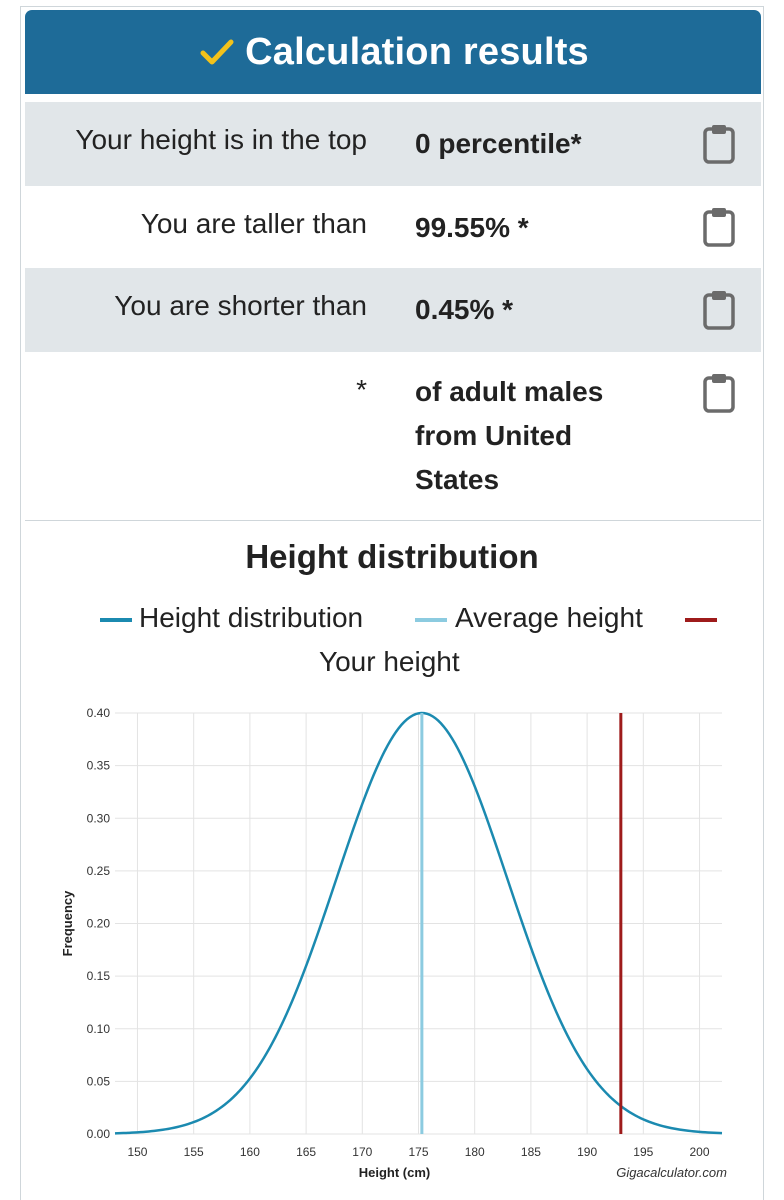  I want to click on result-row-shorter: You are shorter than 0.45% *, so click(393, 310).